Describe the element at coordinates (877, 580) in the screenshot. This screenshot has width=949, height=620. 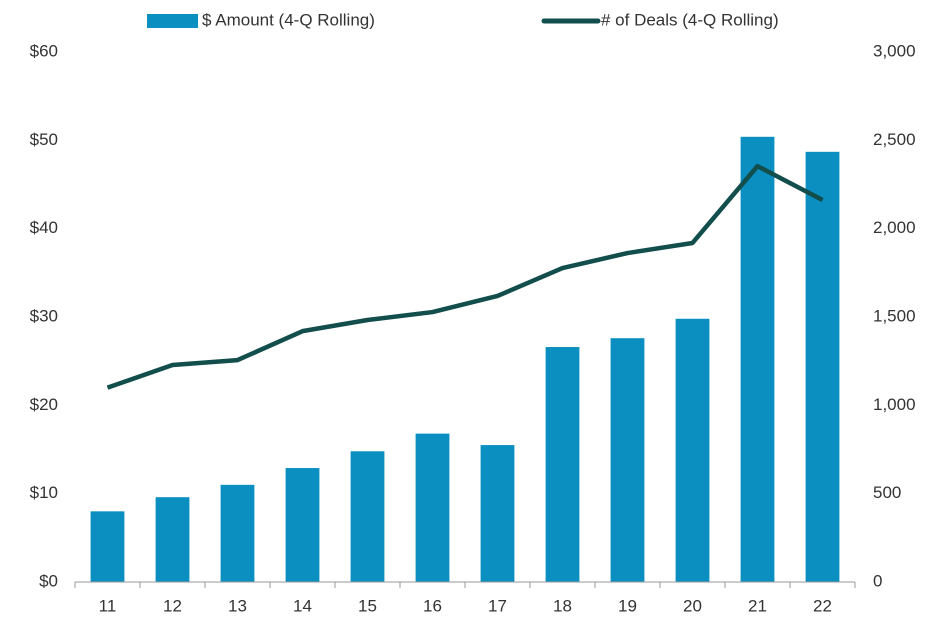
I see `y2-tick-label: 0` at that location.